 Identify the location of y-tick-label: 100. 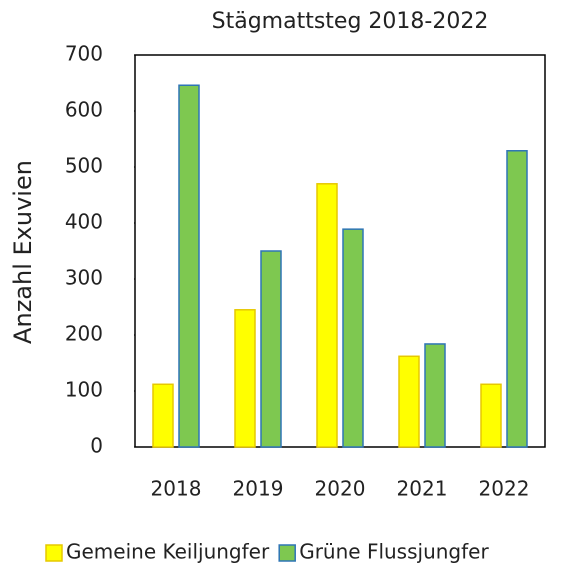
(84, 390).